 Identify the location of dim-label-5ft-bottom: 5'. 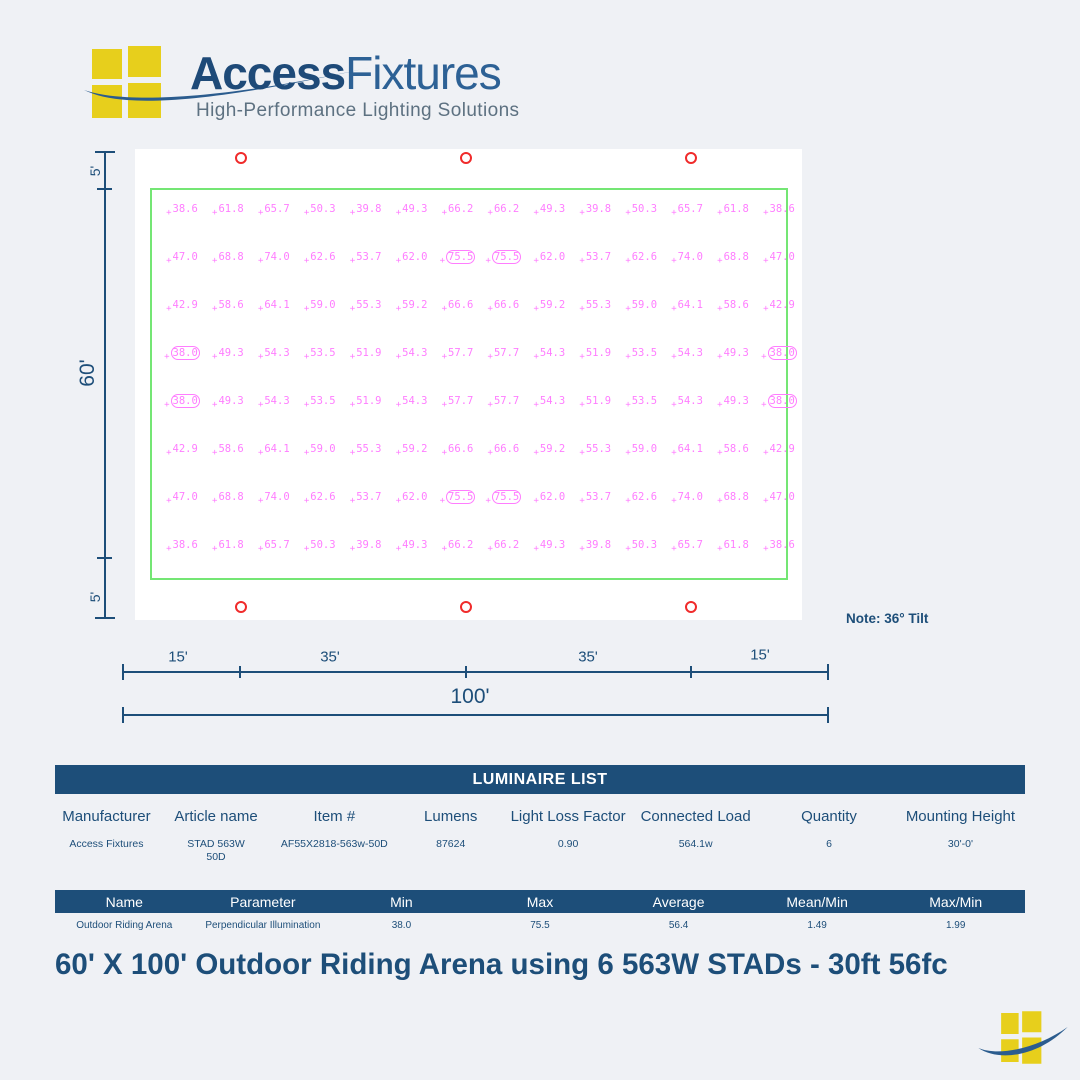
(95, 597).